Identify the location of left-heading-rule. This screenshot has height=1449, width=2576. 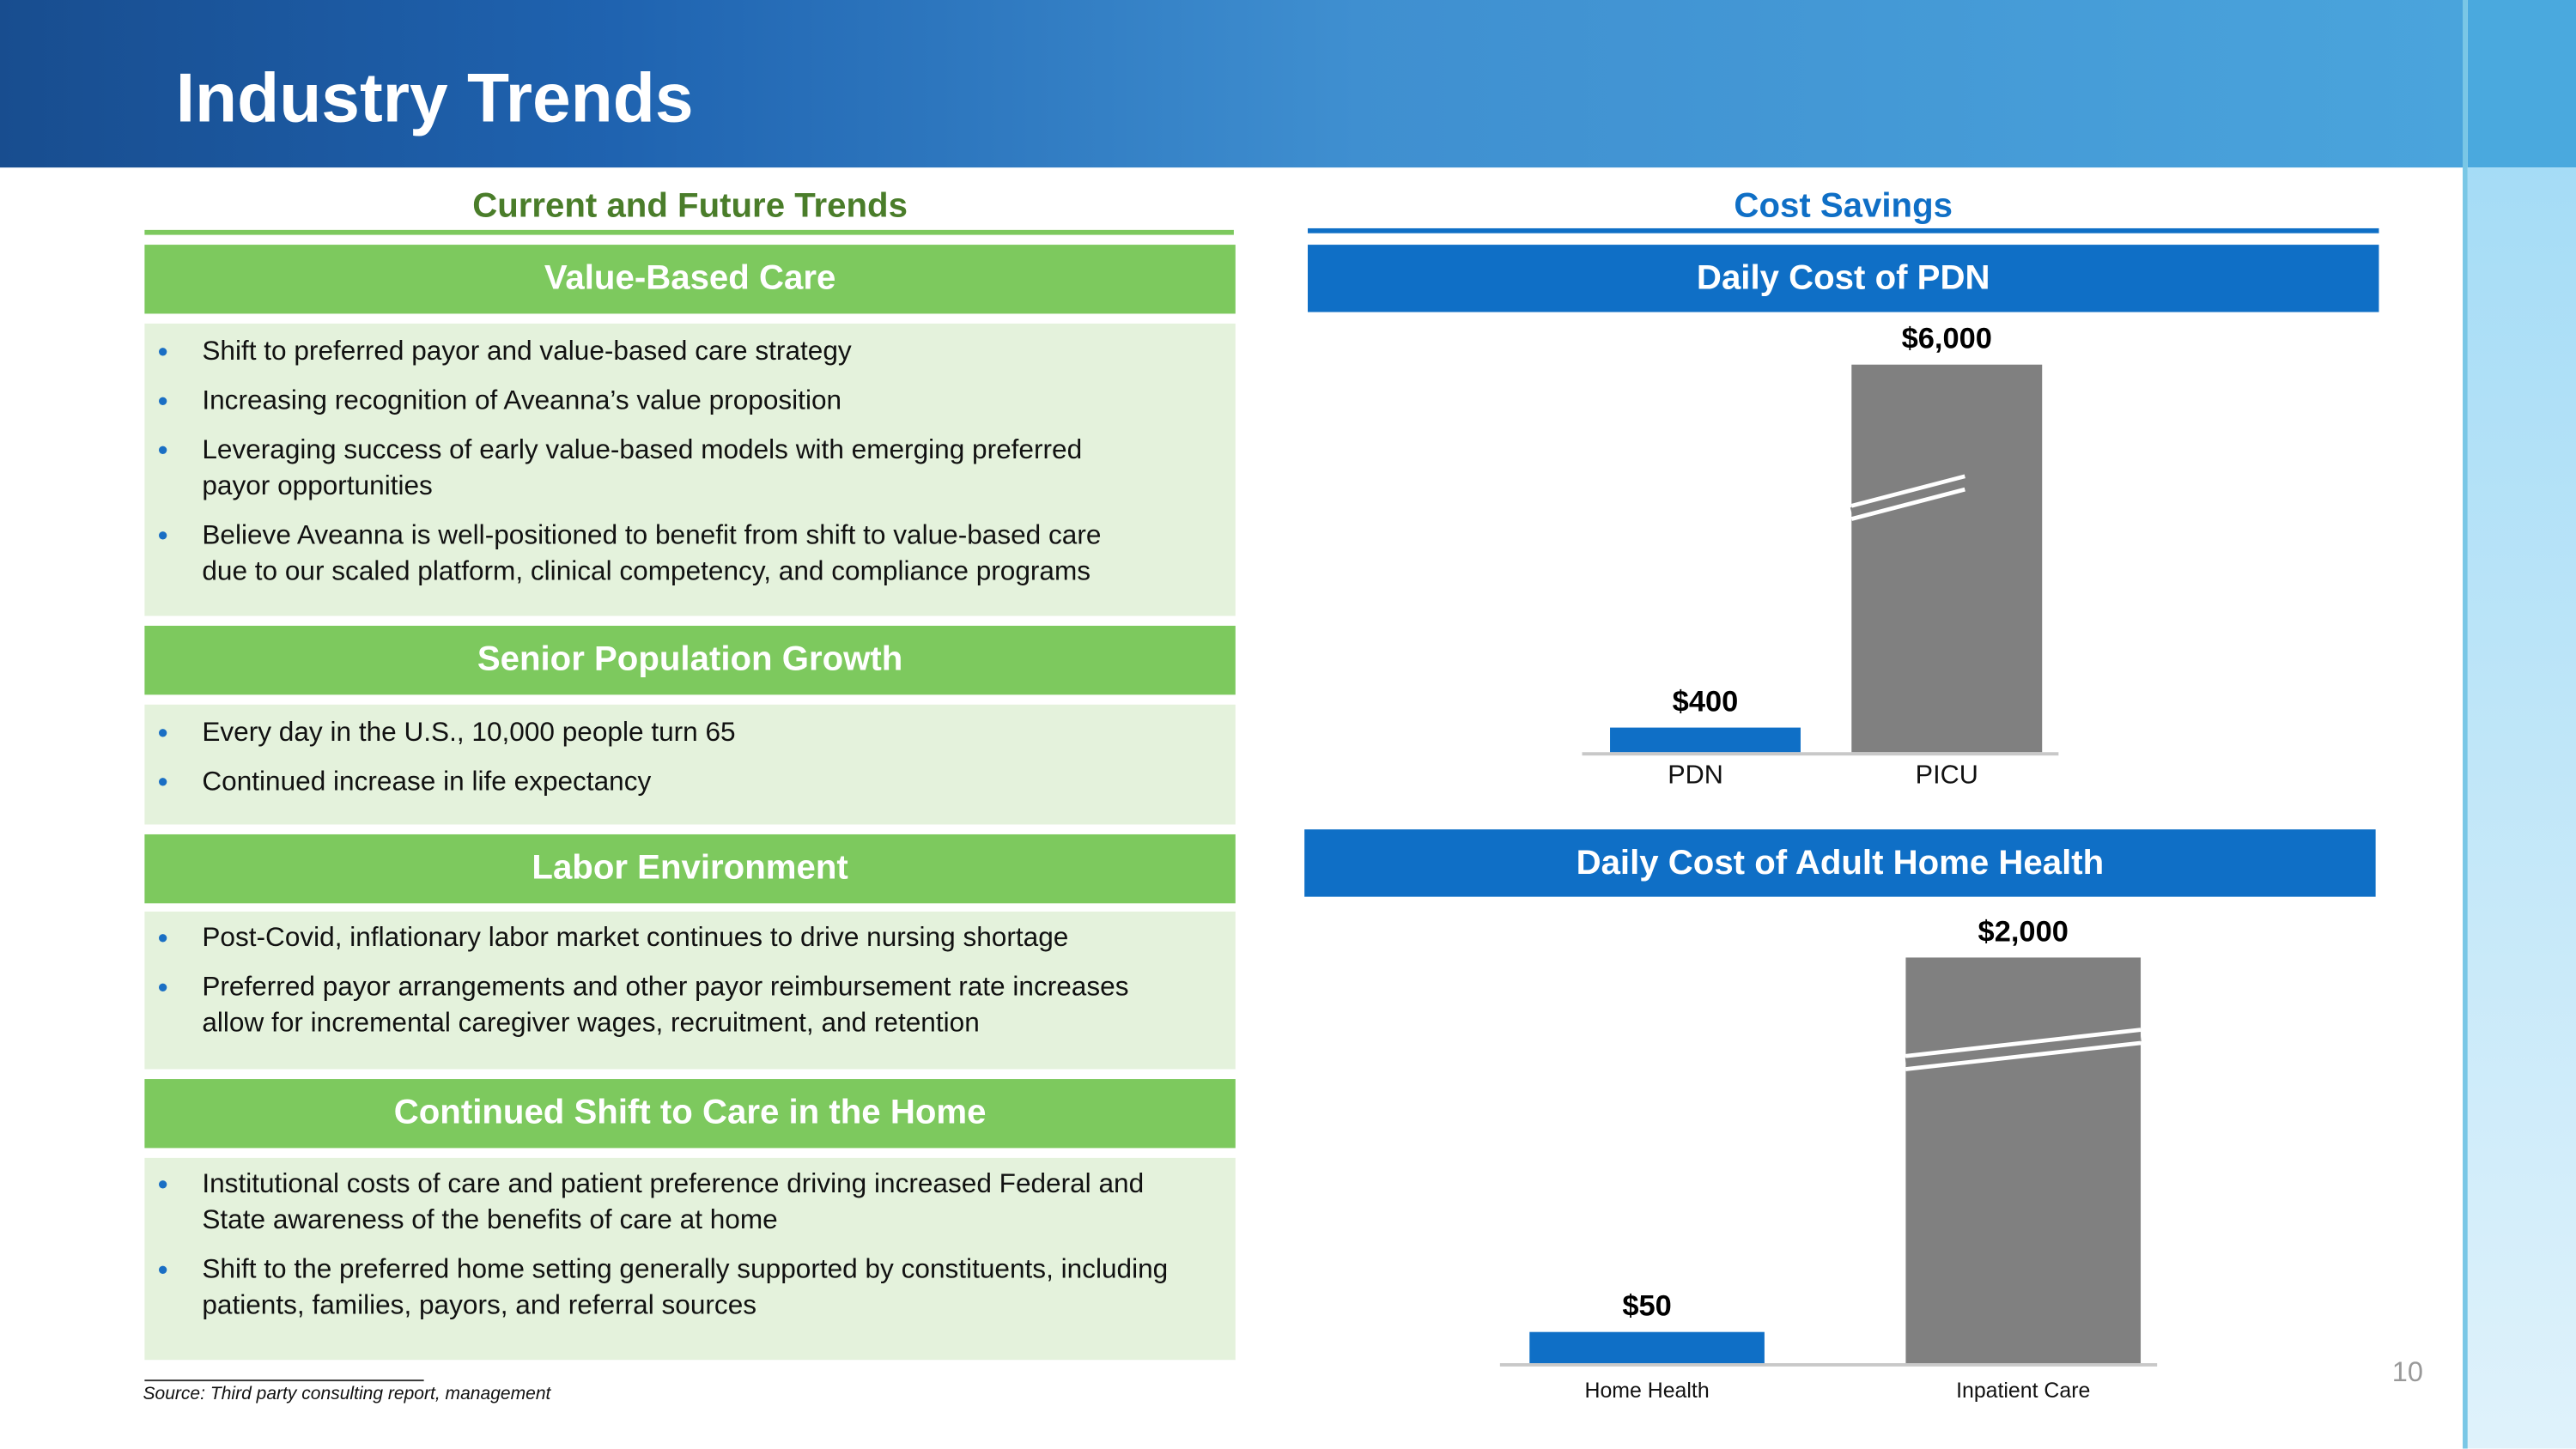
(689, 232).